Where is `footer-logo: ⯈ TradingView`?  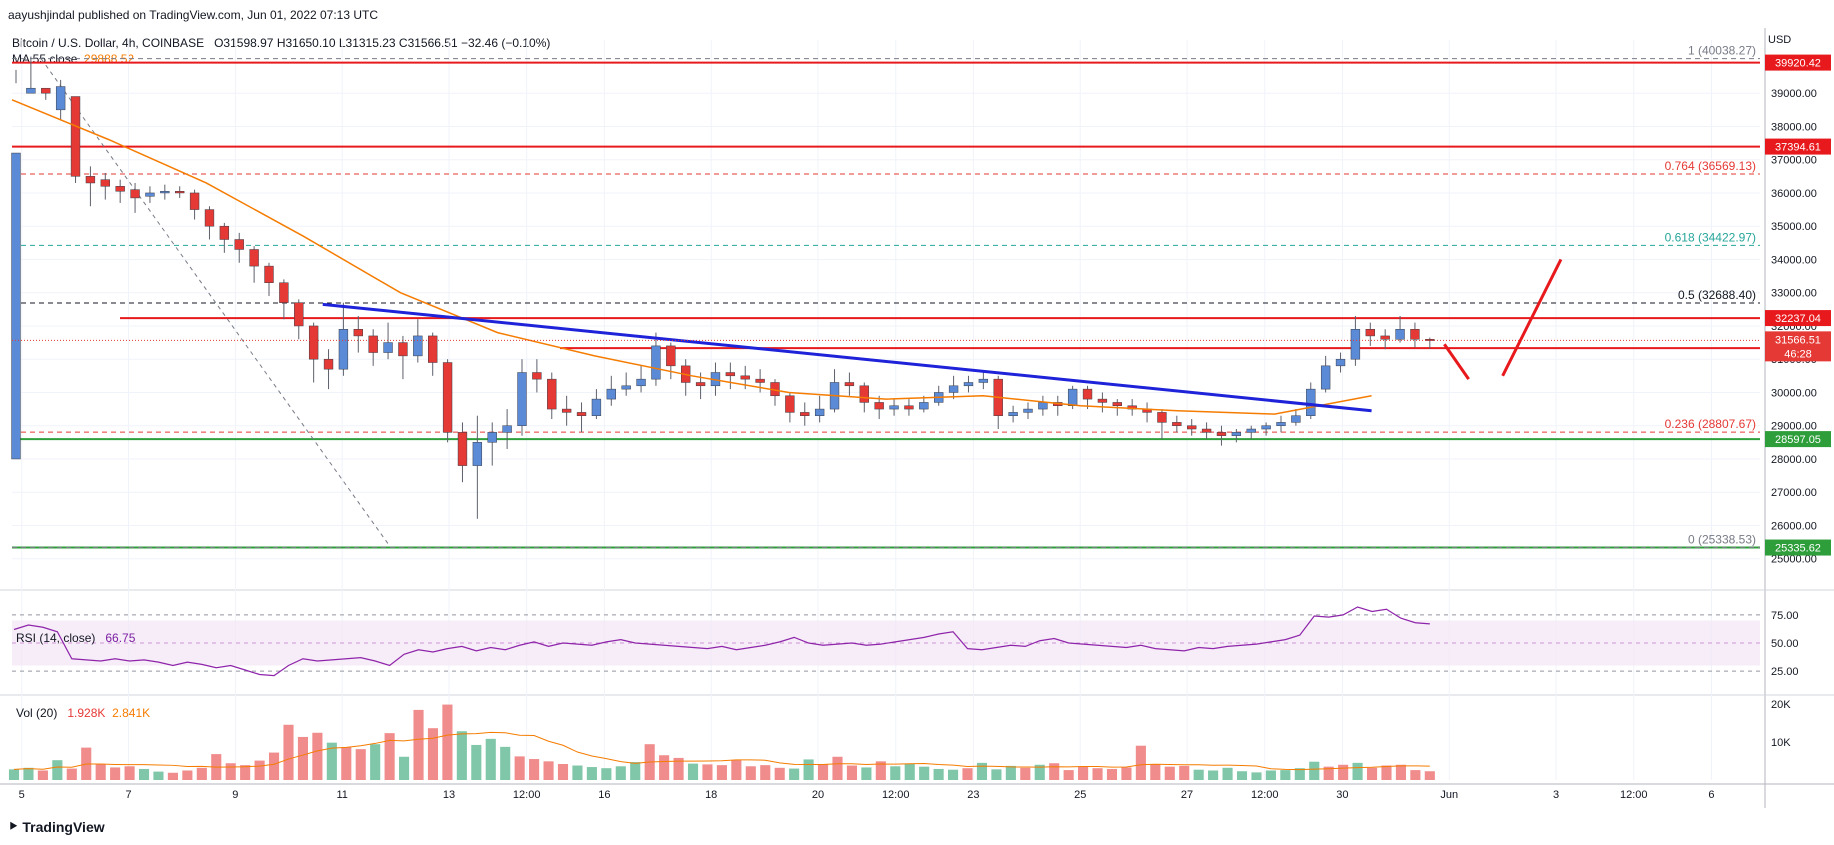 footer-logo: ⯈ TradingView is located at coordinates (56, 827).